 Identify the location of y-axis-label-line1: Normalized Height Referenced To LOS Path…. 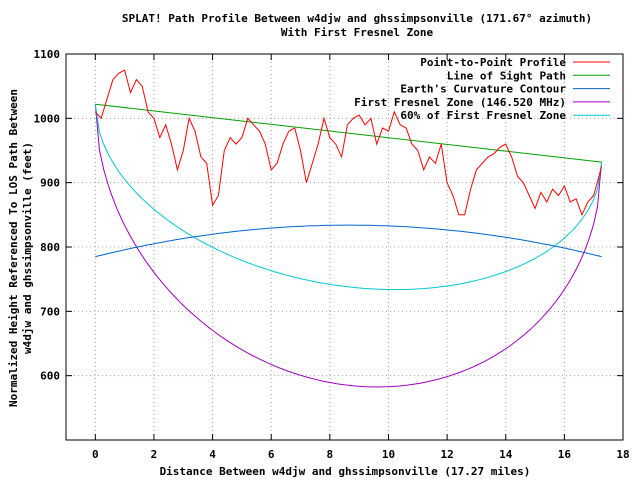
(13, 248).